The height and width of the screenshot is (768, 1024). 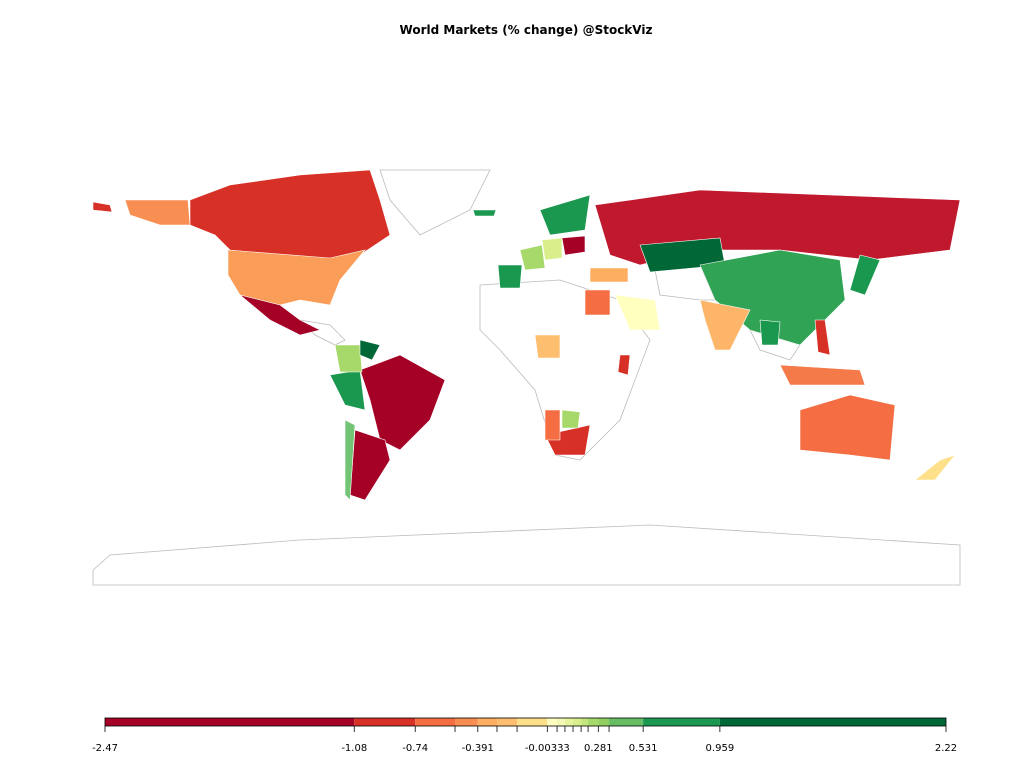 I want to click on legend-frame, so click(x=525, y=722).